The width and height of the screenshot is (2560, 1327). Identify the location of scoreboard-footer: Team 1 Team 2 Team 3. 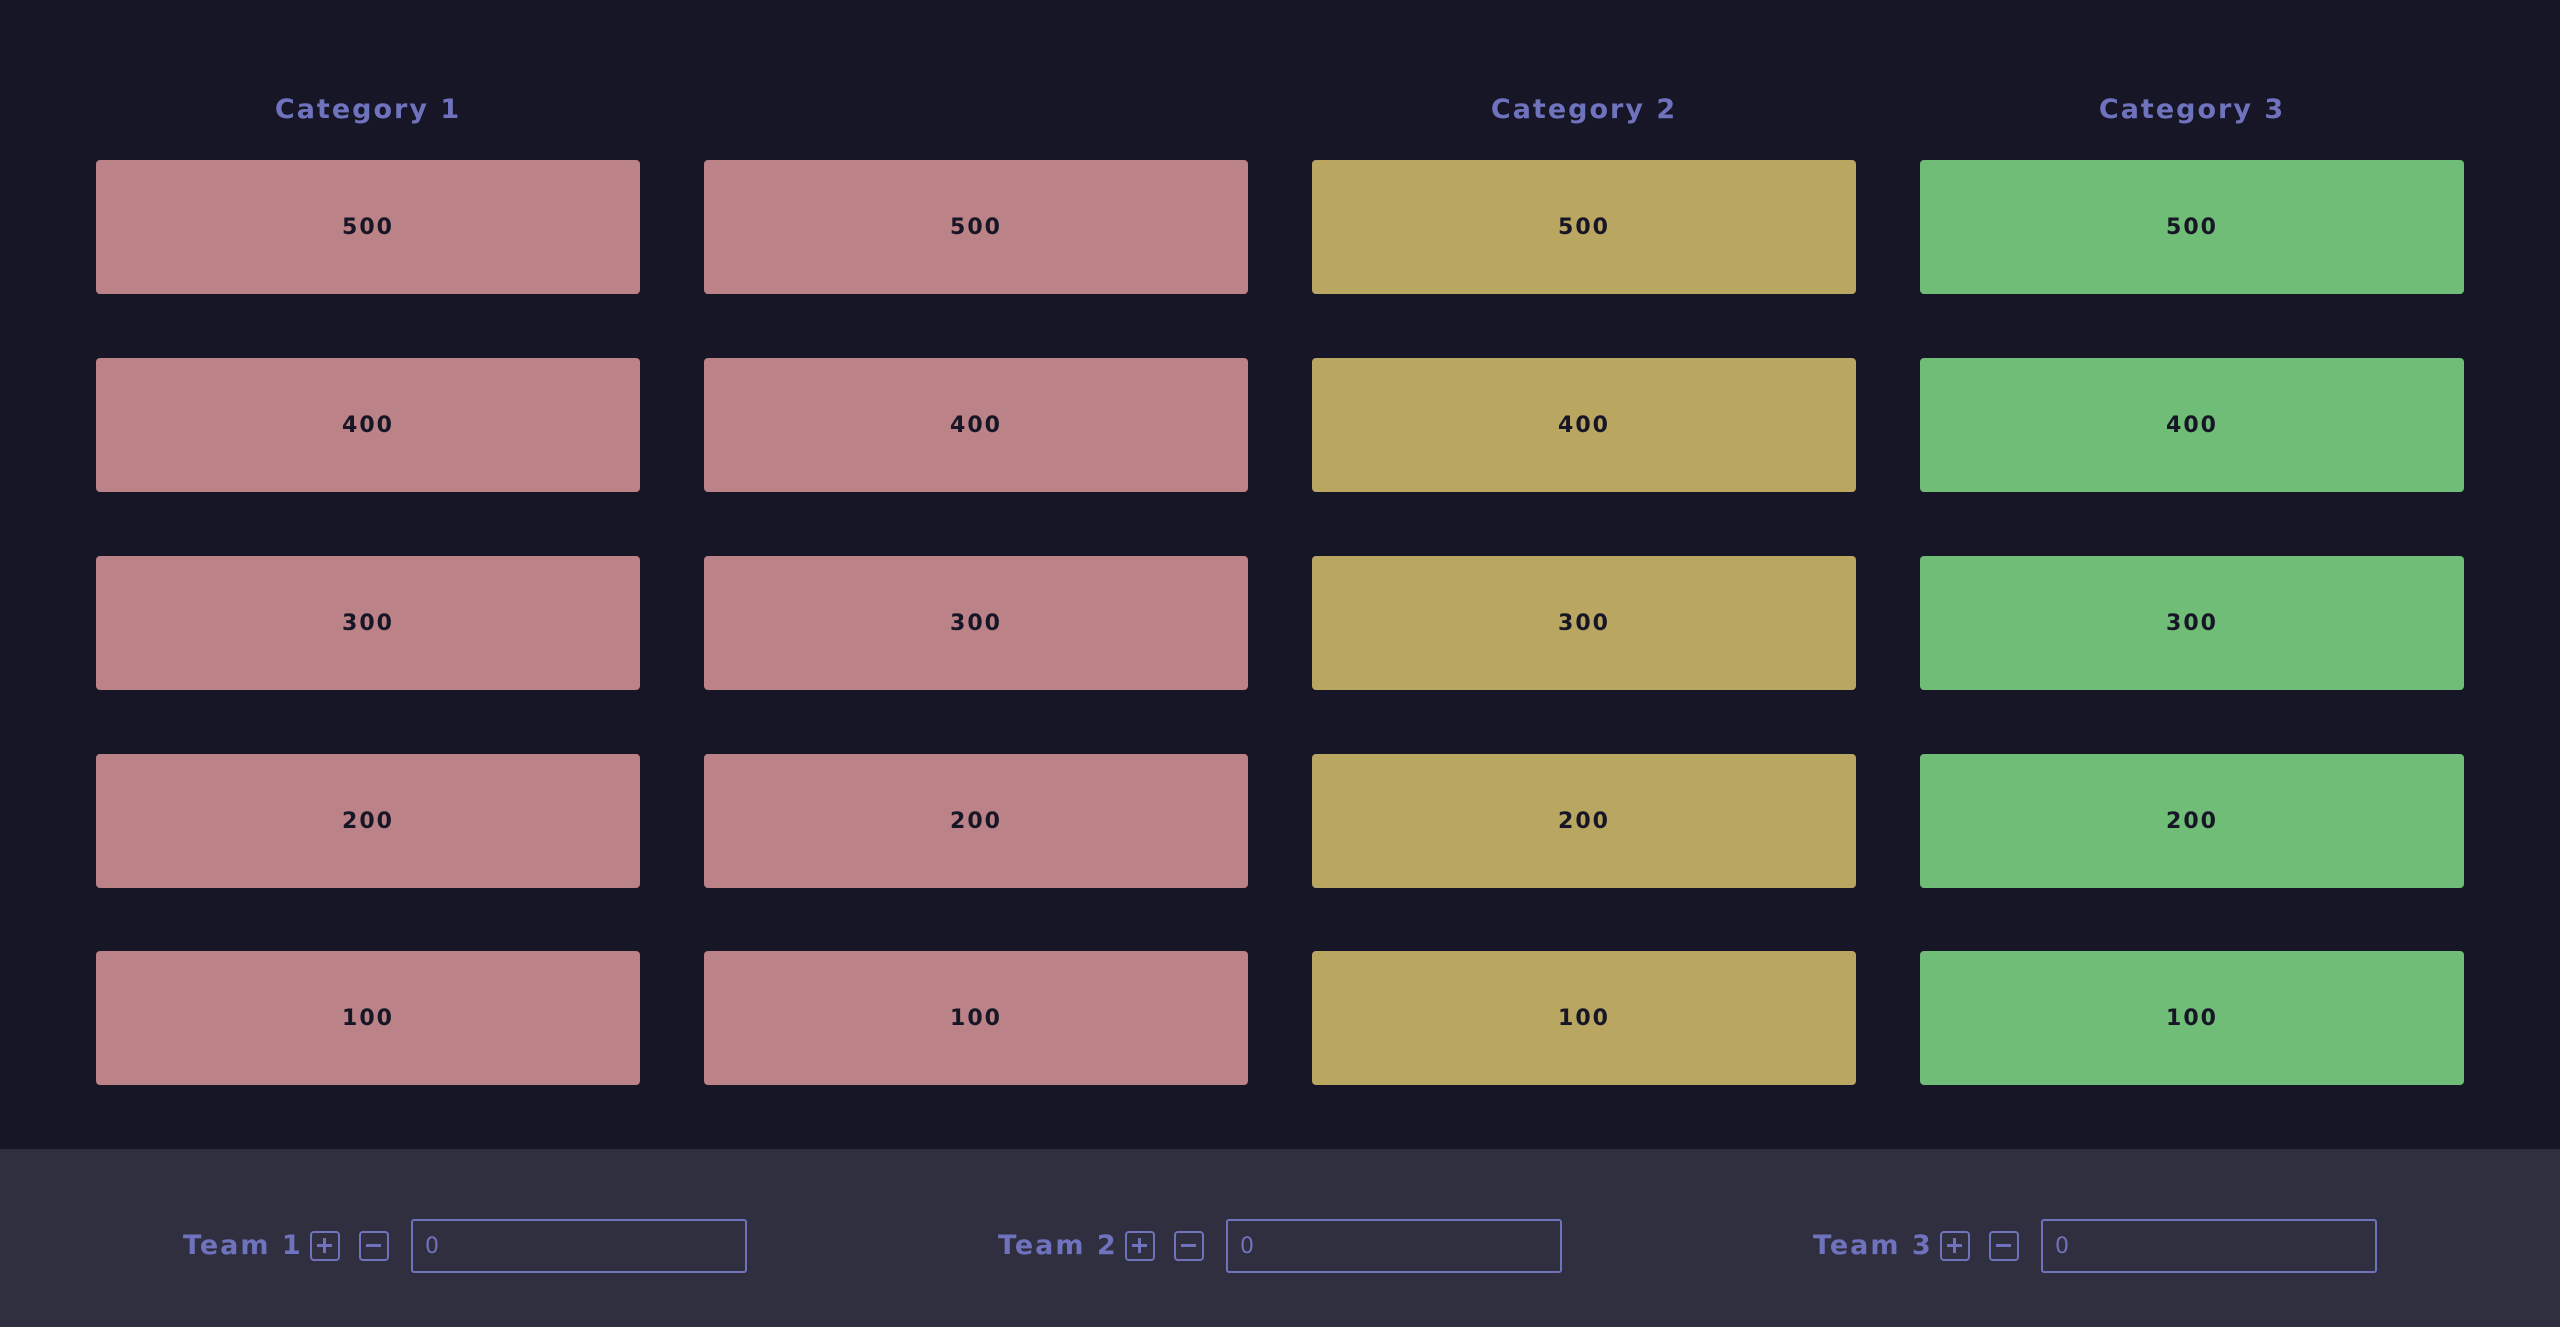
(1280, 1238).